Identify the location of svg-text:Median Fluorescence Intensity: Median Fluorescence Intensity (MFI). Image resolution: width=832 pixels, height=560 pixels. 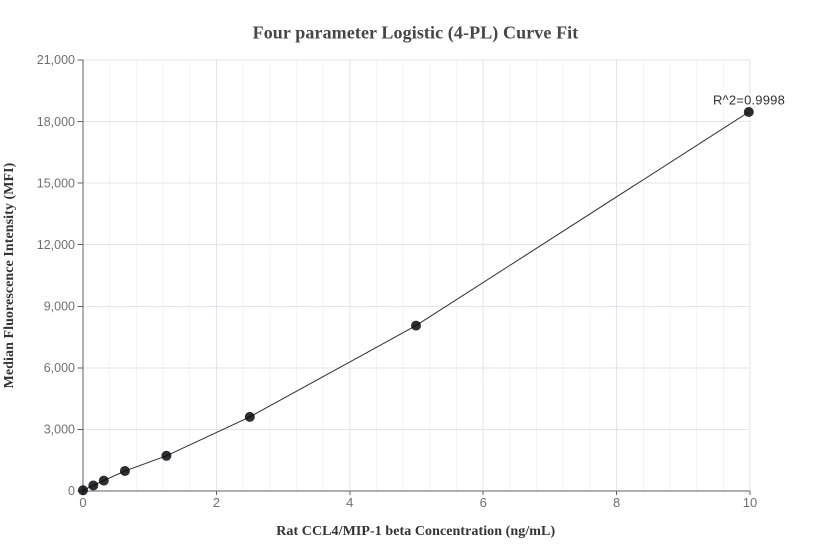
(9, 275).